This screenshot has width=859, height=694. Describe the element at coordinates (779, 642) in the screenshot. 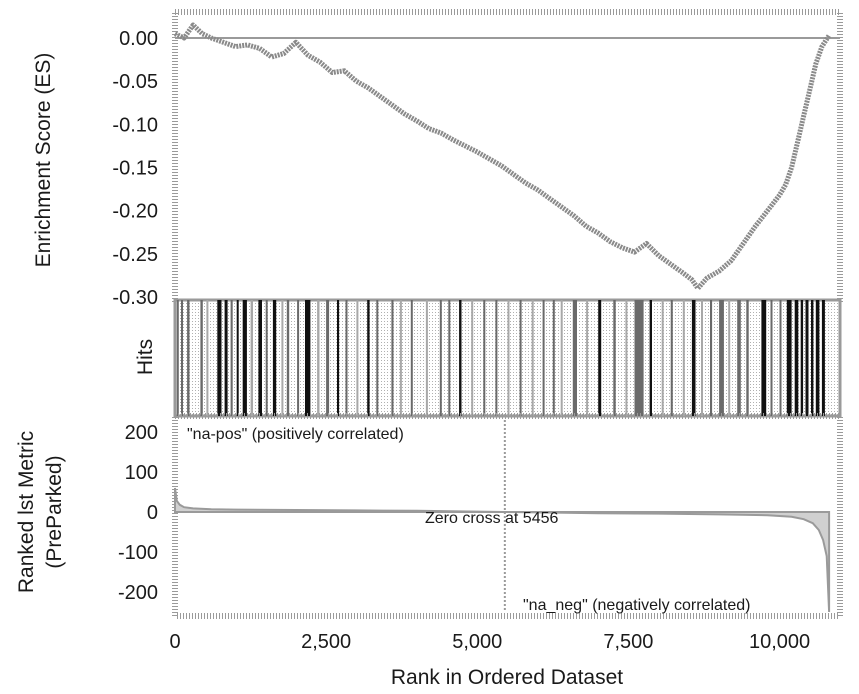

I see `x-tick-label: 10,000` at that location.